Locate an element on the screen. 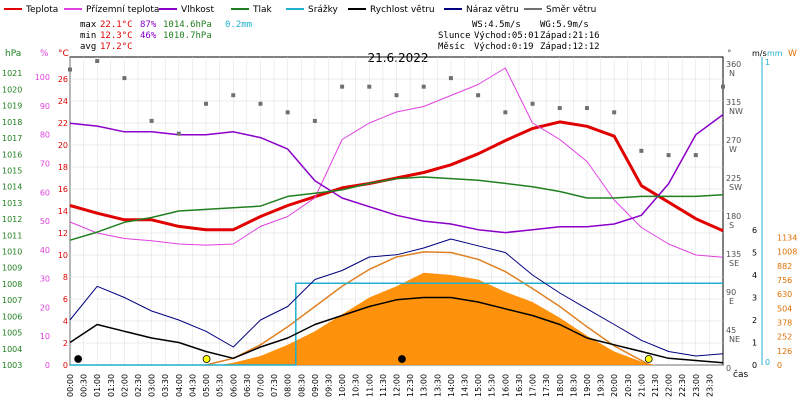  tick-temp-12: 24 is located at coordinates (63, 101).